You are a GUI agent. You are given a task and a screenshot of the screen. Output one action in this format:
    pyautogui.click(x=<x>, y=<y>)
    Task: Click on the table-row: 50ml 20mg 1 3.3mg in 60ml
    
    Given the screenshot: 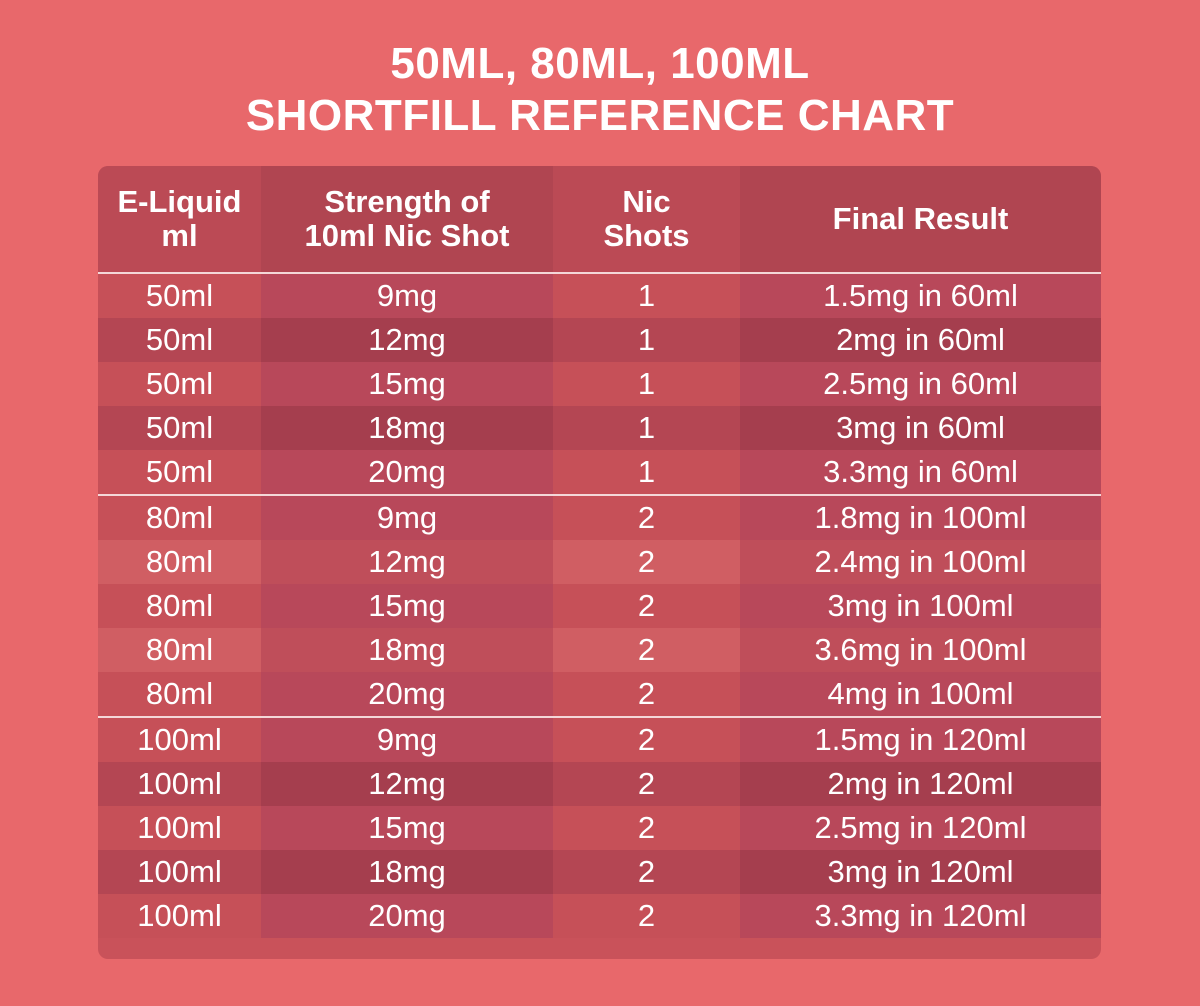 What is the action you would take?
    pyautogui.click(x=599, y=472)
    